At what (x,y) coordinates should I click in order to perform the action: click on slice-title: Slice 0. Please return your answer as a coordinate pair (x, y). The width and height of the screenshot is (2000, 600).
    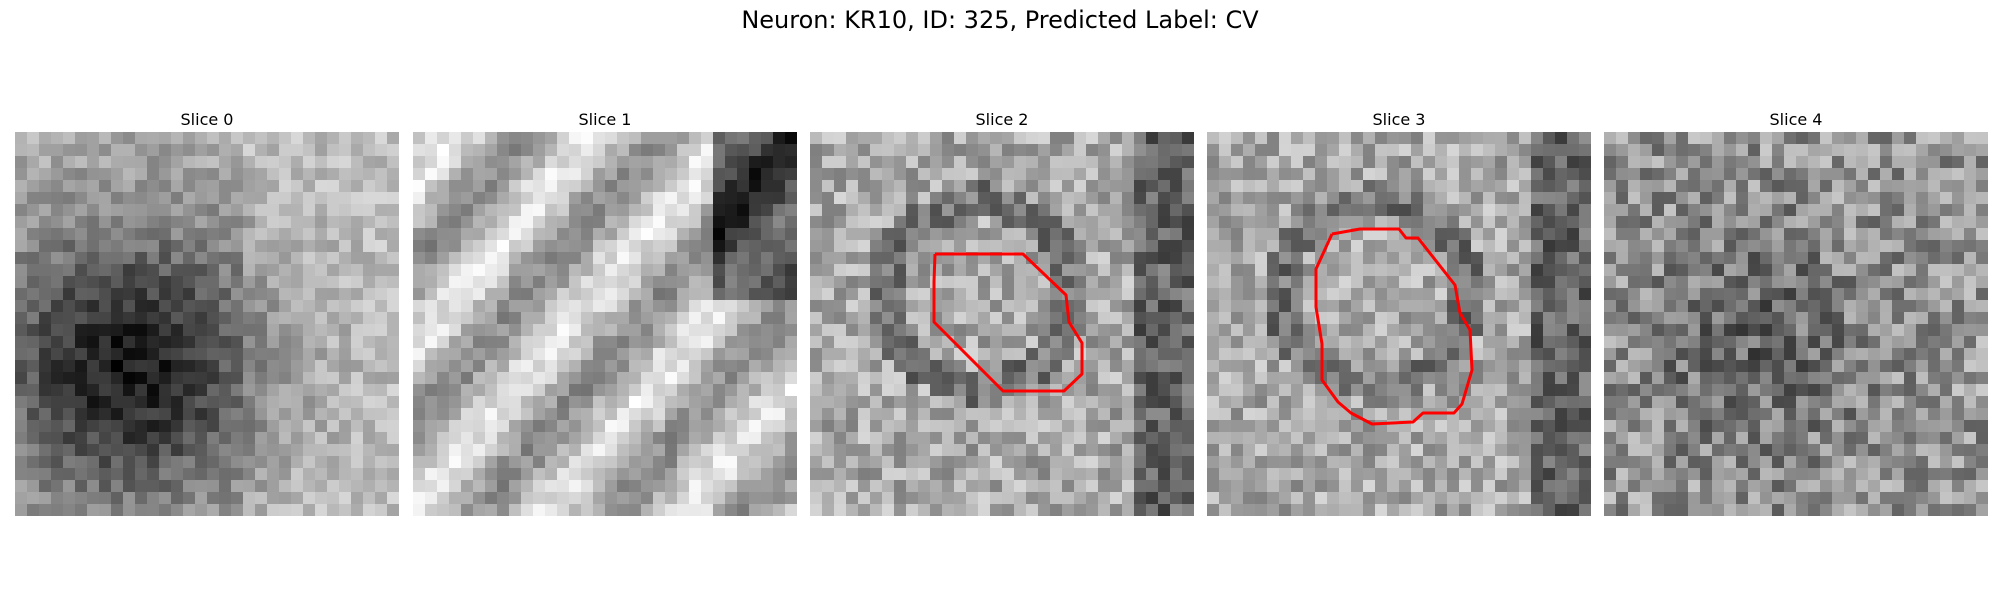
    Looking at the image, I should click on (207, 119).